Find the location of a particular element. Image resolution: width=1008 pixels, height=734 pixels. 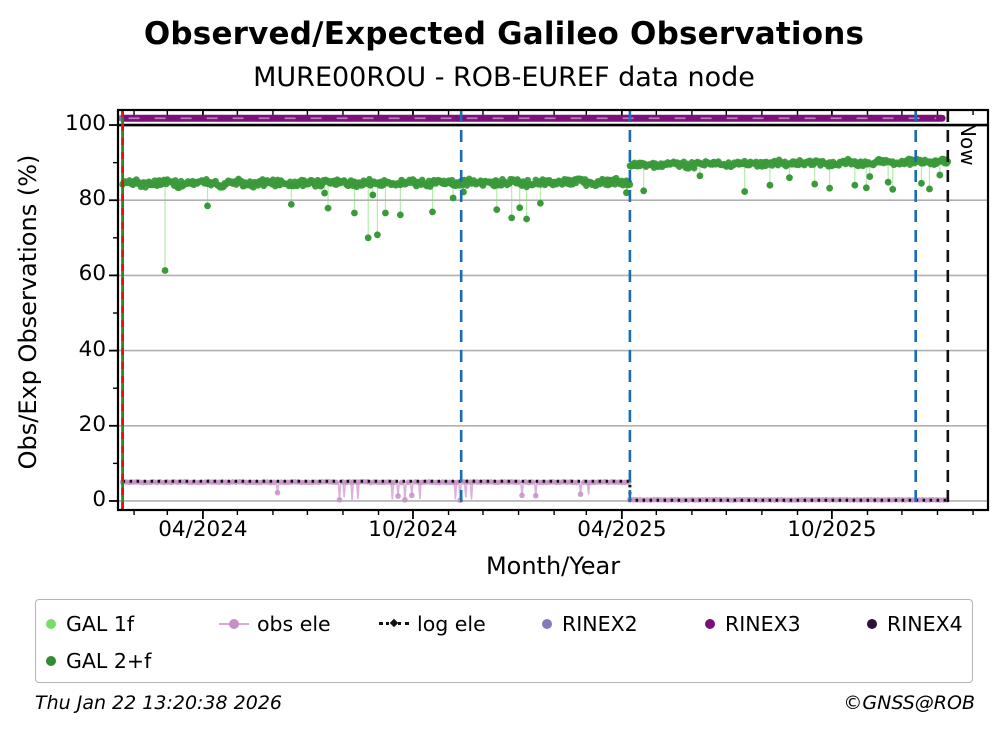

gal-1f-marker-icon is located at coordinates (51, 624).